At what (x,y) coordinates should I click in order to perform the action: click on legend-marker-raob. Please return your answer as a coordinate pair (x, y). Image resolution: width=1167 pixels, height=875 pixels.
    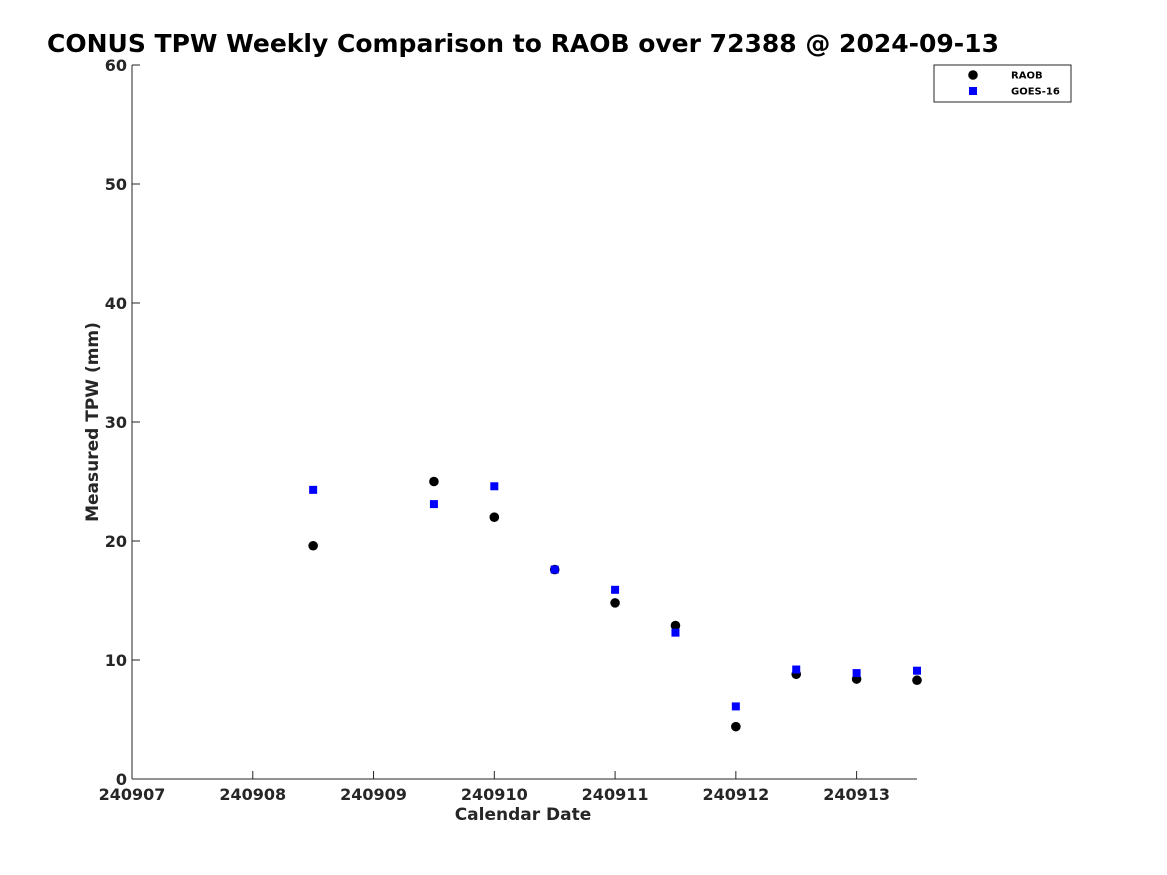
    Looking at the image, I should click on (973, 75).